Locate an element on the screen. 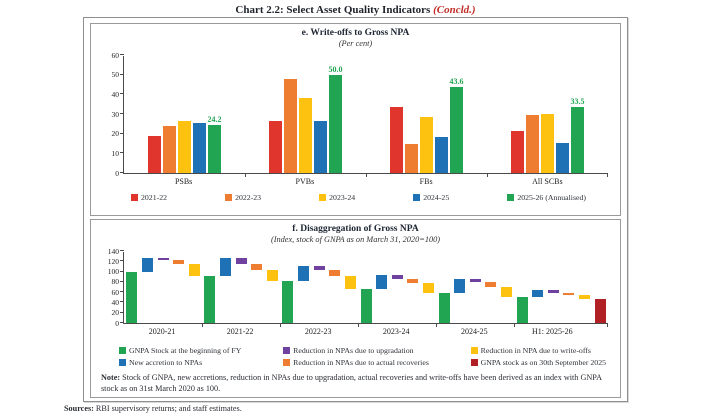 The image size is (711, 420). legend-label: GNPA stock as on 30th September 2025 is located at coordinates (543, 362).